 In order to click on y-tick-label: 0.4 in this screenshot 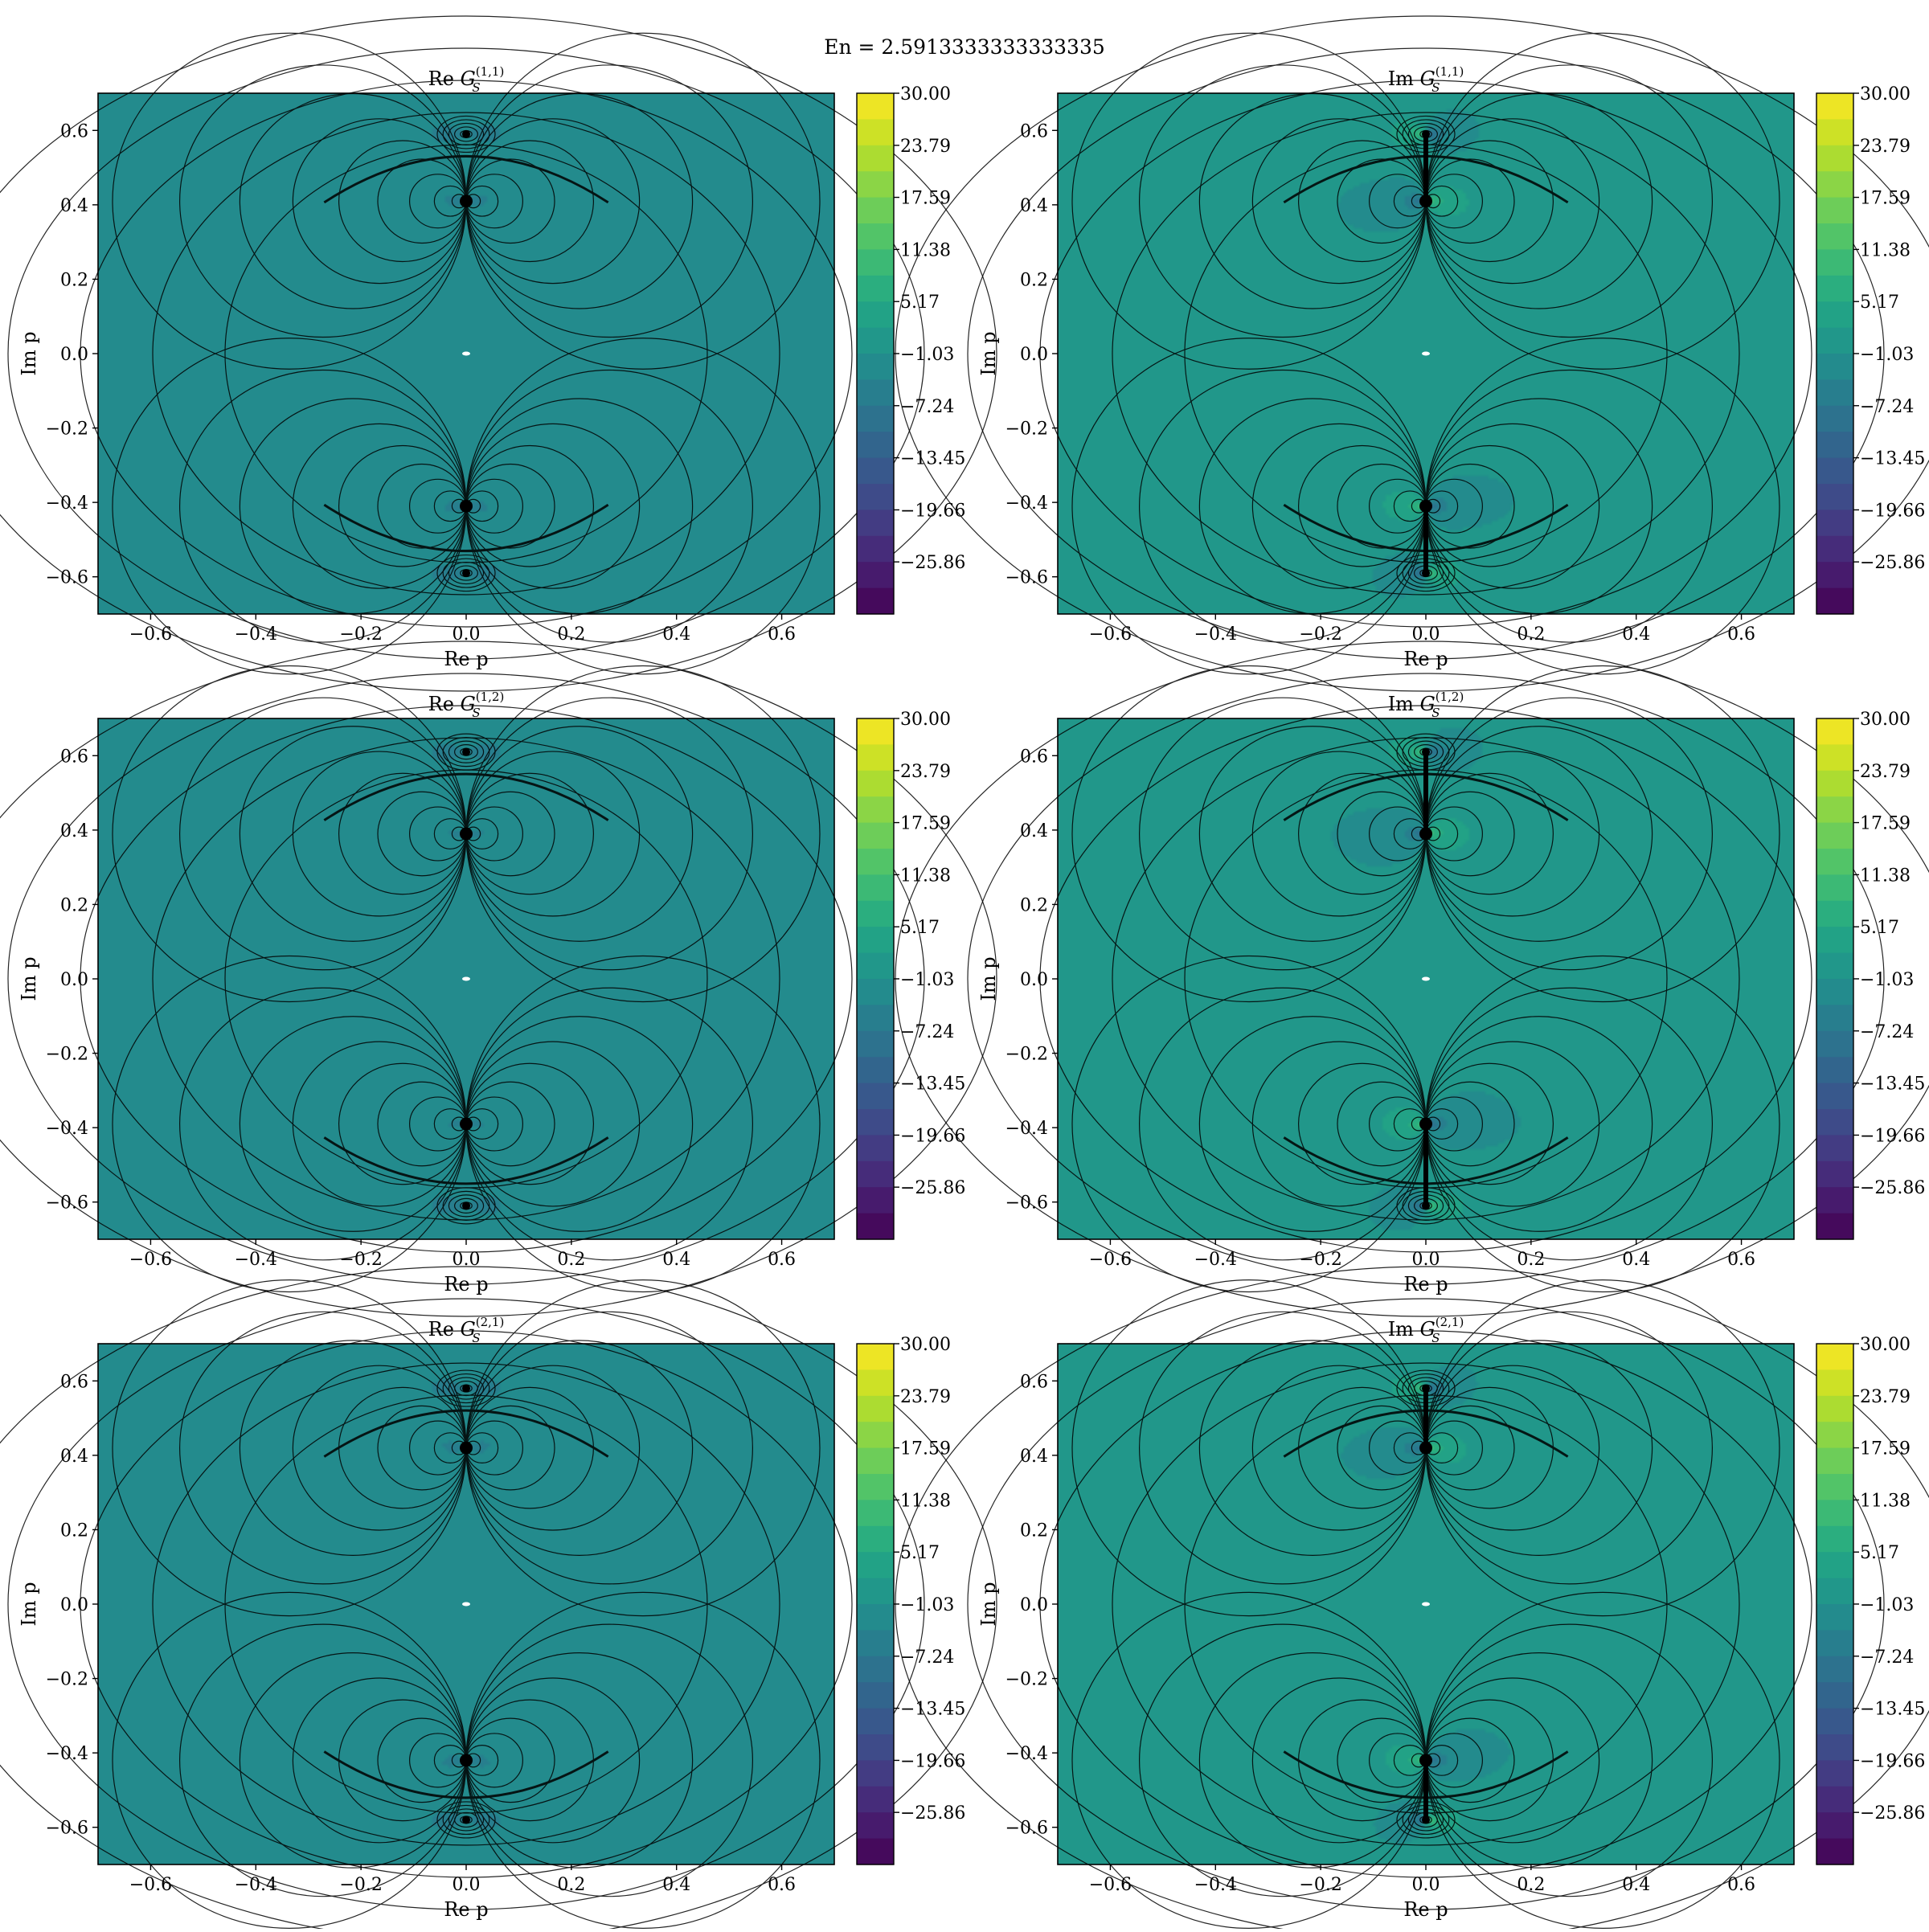, I will do `click(74, 206)`.